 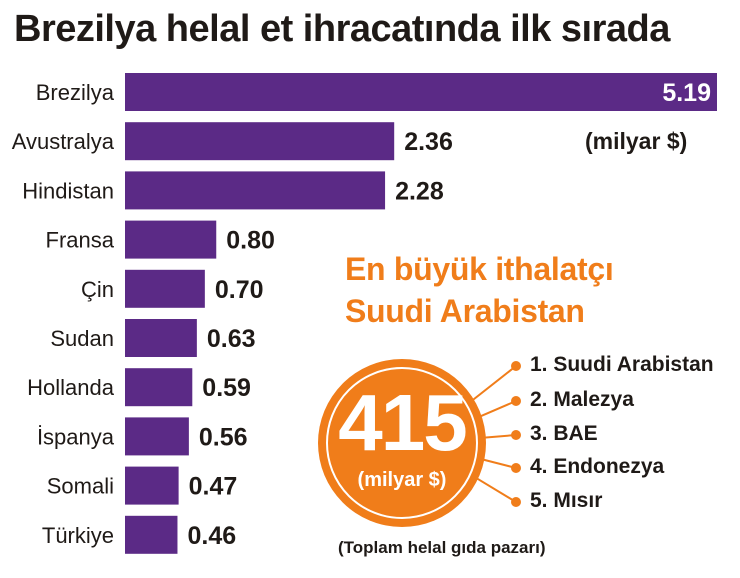 What do you see at coordinates (582, 399) in the screenshot?
I see `importer-rank-item: 2. Malezya` at bounding box center [582, 399].